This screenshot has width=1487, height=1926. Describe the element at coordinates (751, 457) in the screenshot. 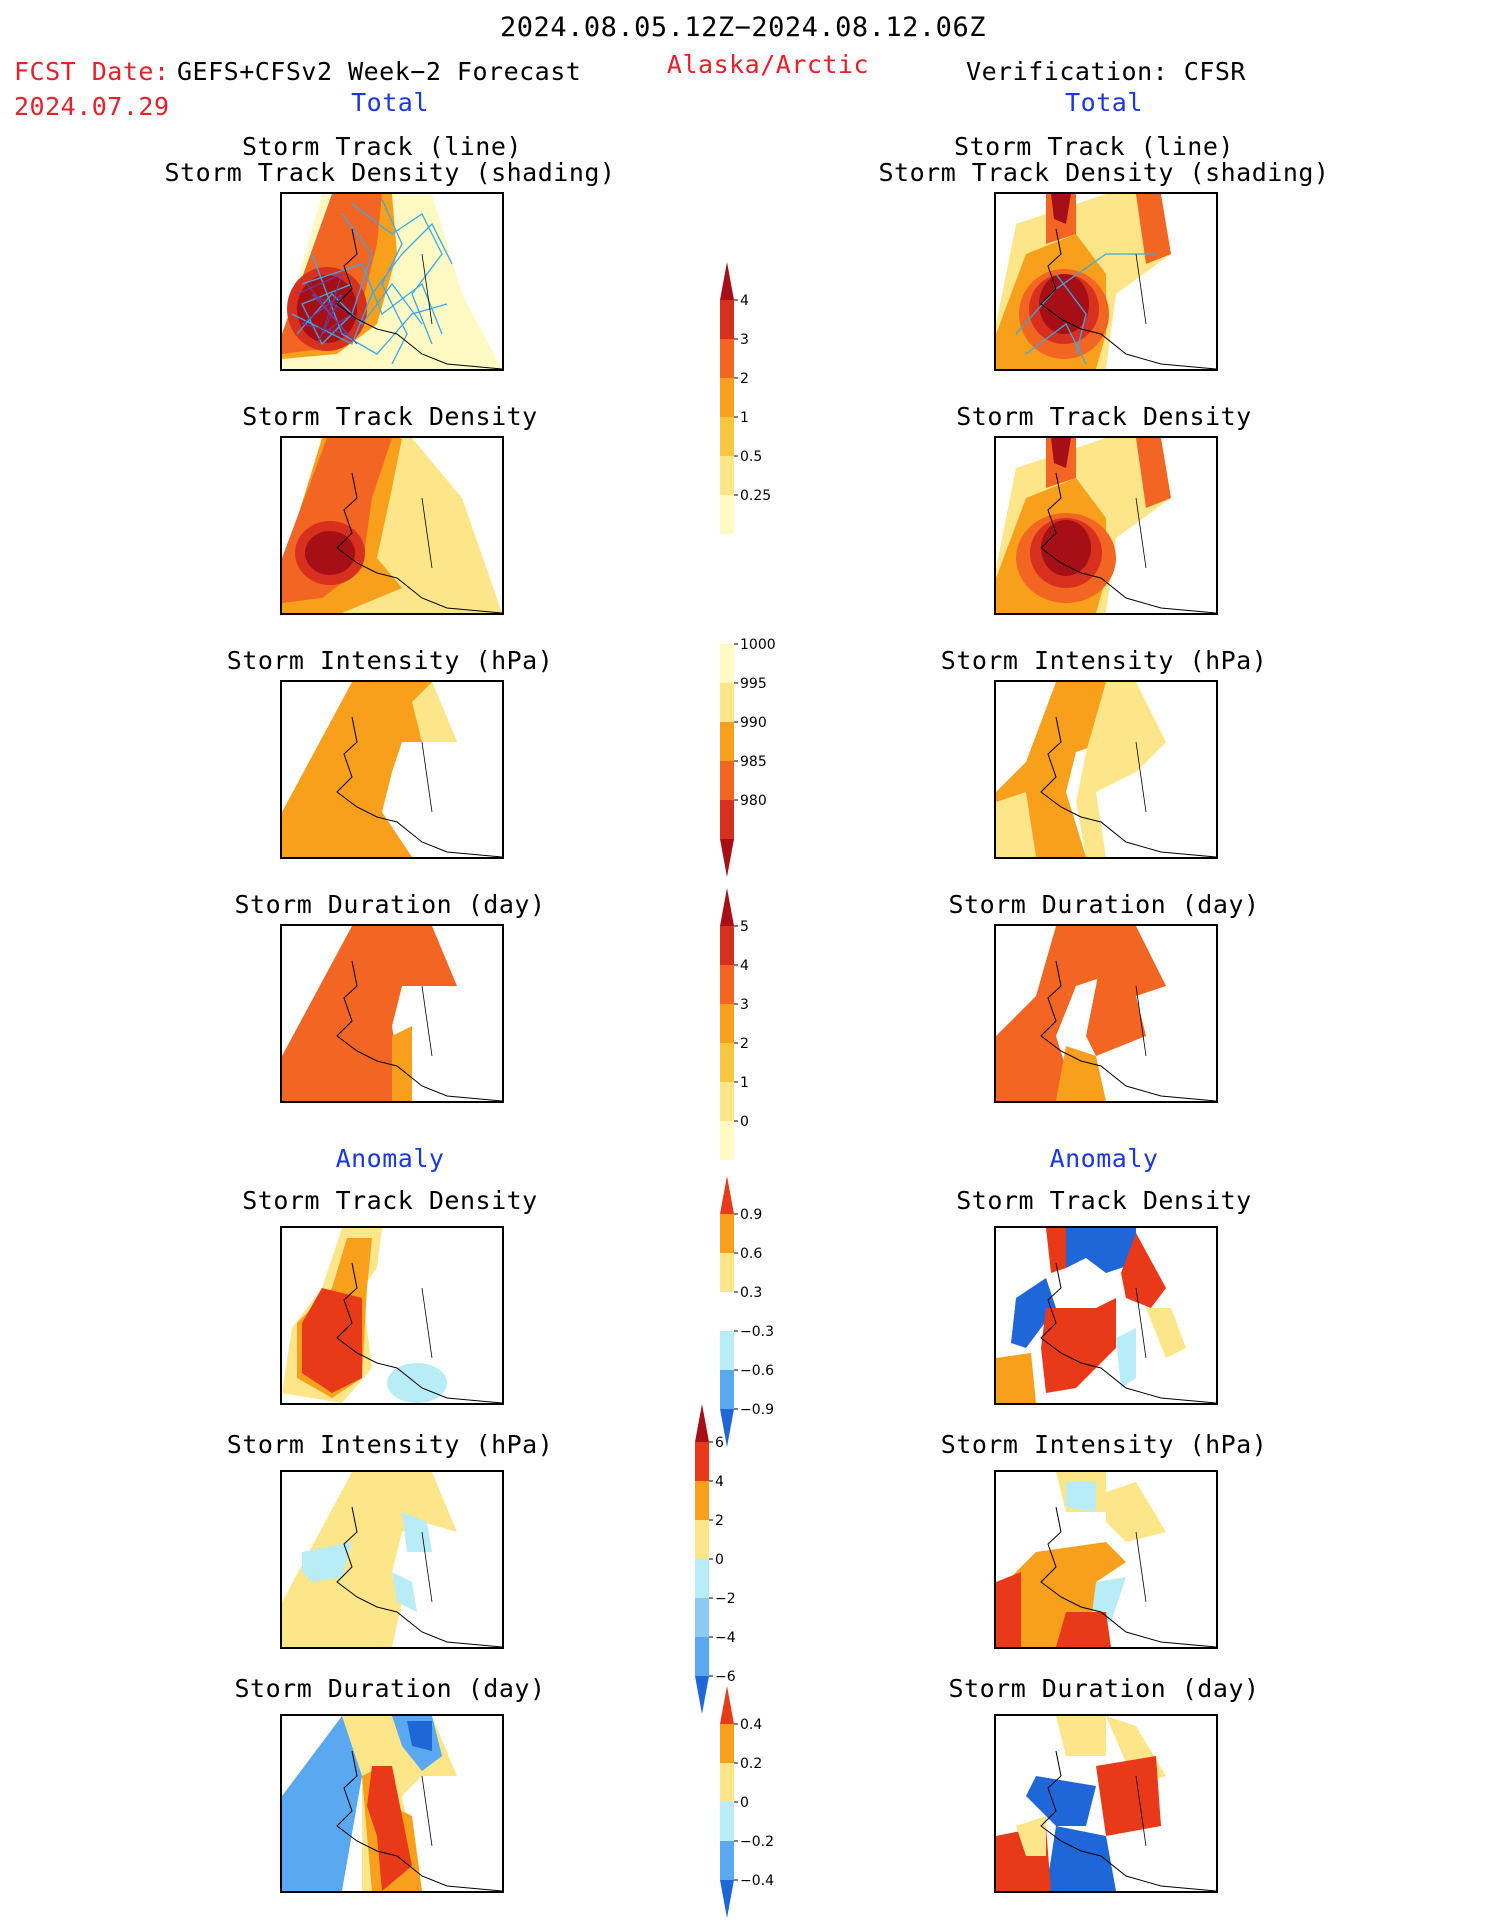

I see `density-total-label: 0.5` at that location.